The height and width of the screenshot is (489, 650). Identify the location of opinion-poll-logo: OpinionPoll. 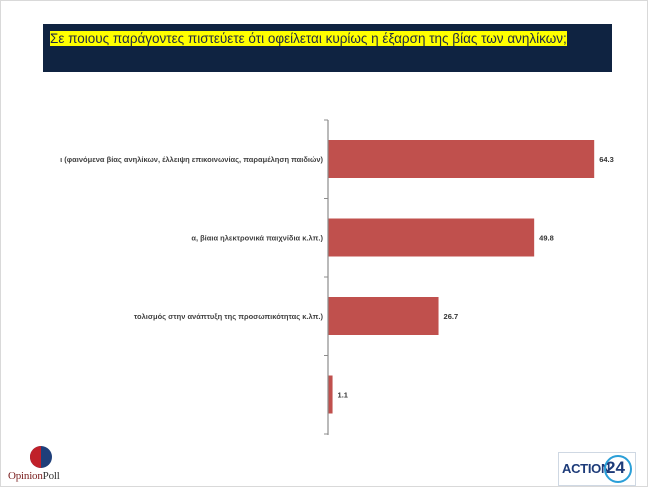
(43, 466).